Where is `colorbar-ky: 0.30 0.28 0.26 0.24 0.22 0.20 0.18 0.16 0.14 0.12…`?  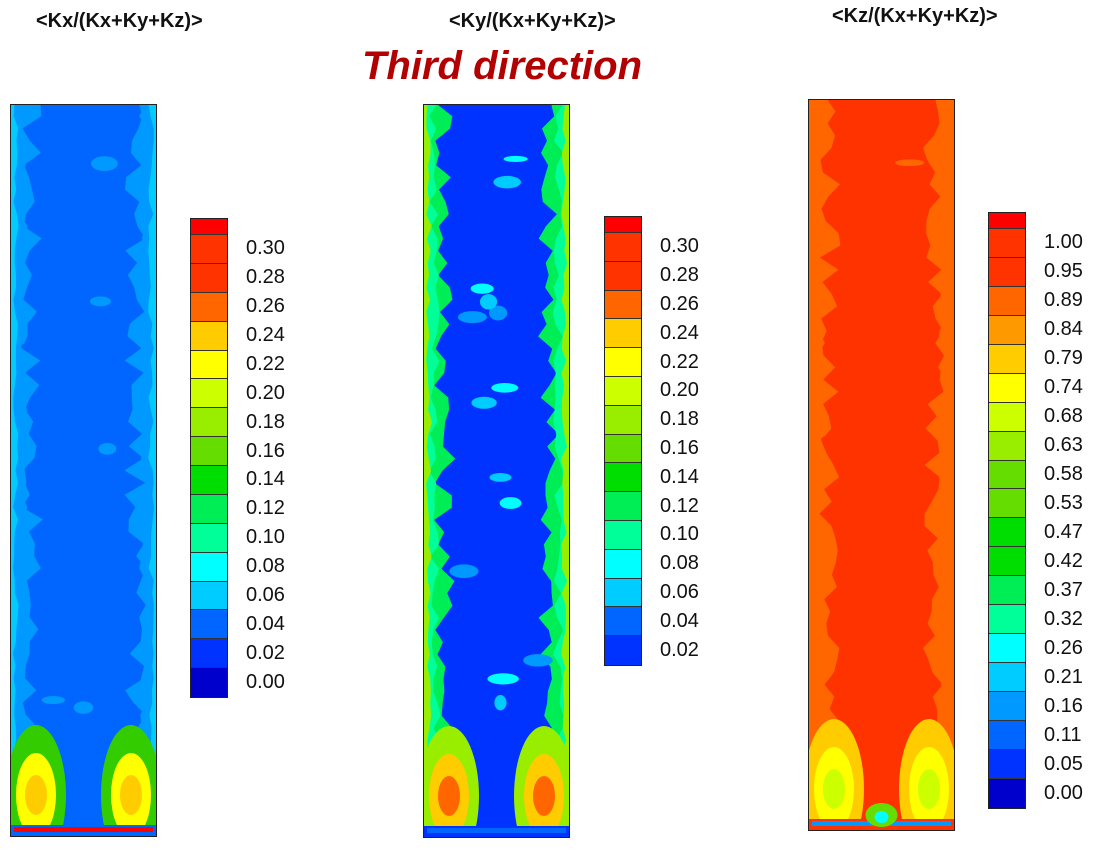 colorbar-ky: 0.30 0.28 0.26 0.24 0.22 0.20 0.18 0.16 0.14 0.12… is located at coordinates (664, 441).